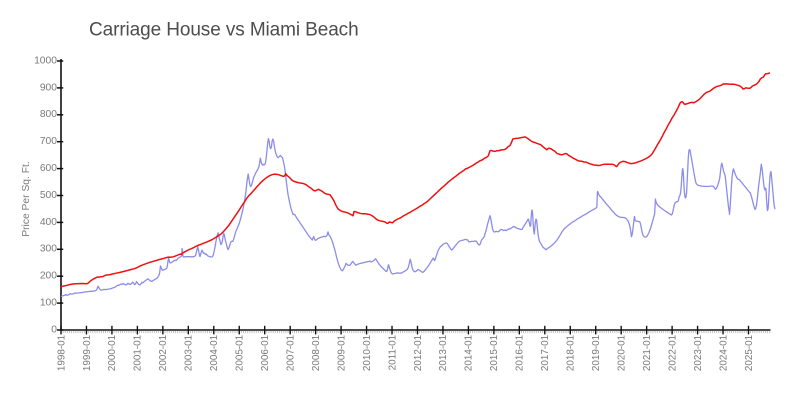 The height and width of the screenshot is (400, 800). Describe the element at coordinates (749, 352) in the screenshot. I see `svg-text: 2025-01` at that location.